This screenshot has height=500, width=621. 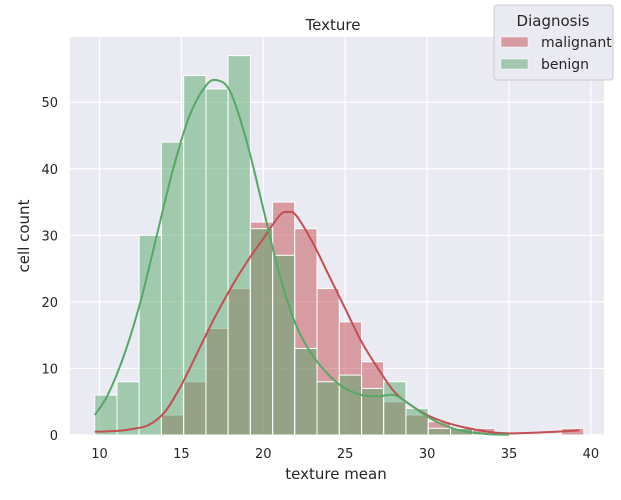 I want to click on chart-title: Texture, so click(x=333, y=25).